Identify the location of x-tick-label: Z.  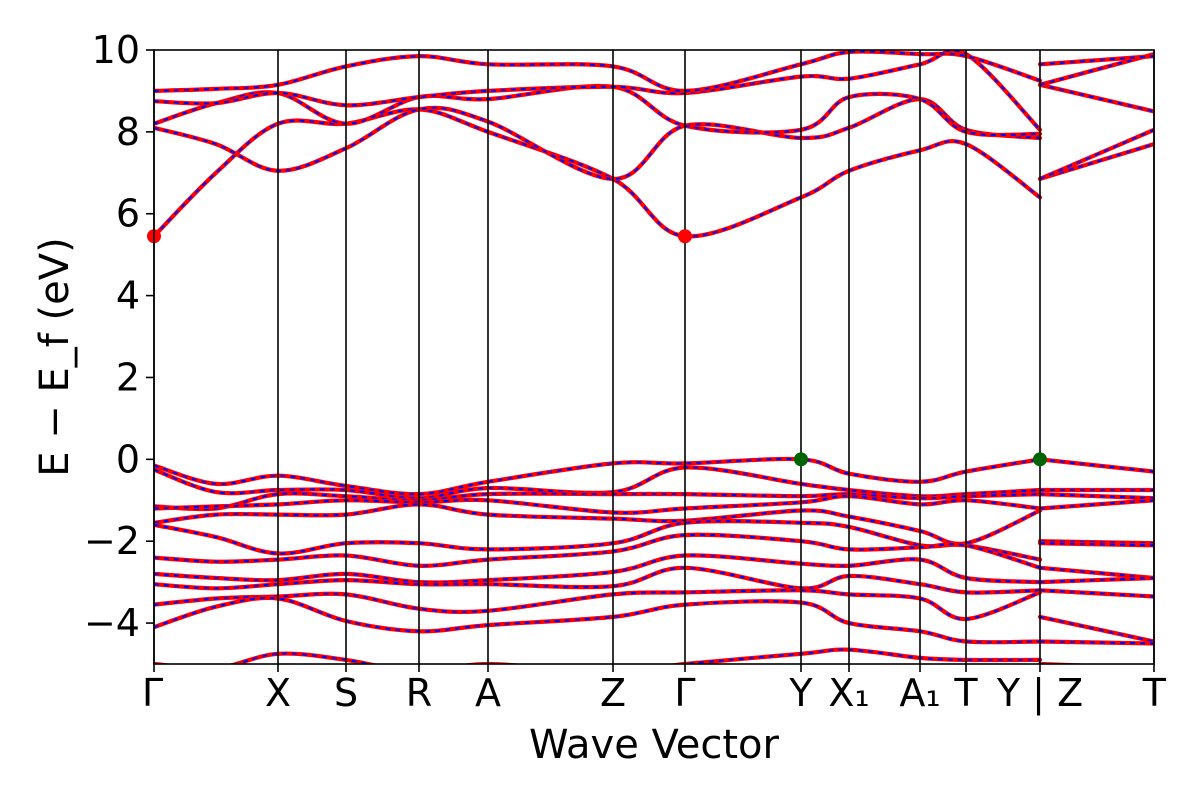
(613, 693).